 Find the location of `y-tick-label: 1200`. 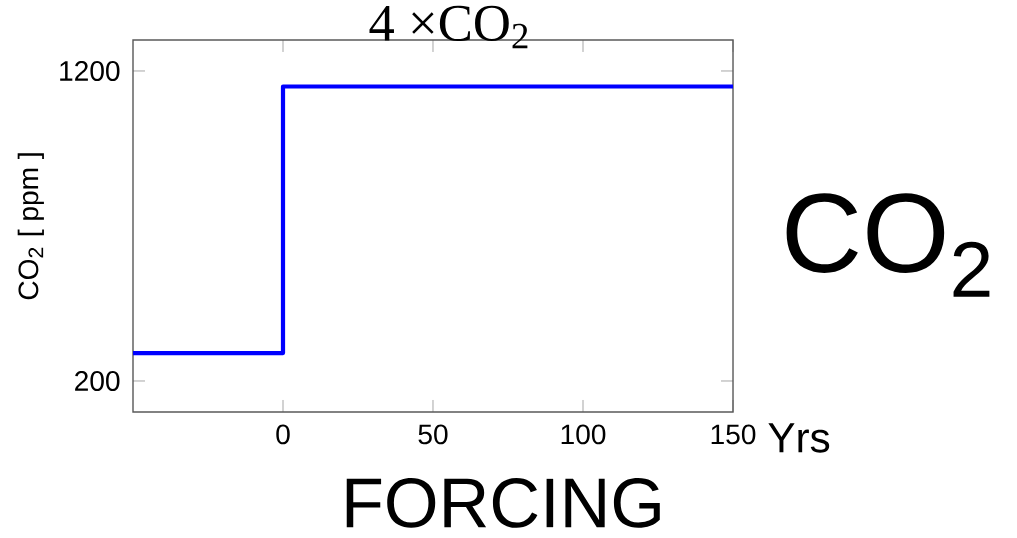

y-tick-label: 1200 is located at coordinates (90, 71).